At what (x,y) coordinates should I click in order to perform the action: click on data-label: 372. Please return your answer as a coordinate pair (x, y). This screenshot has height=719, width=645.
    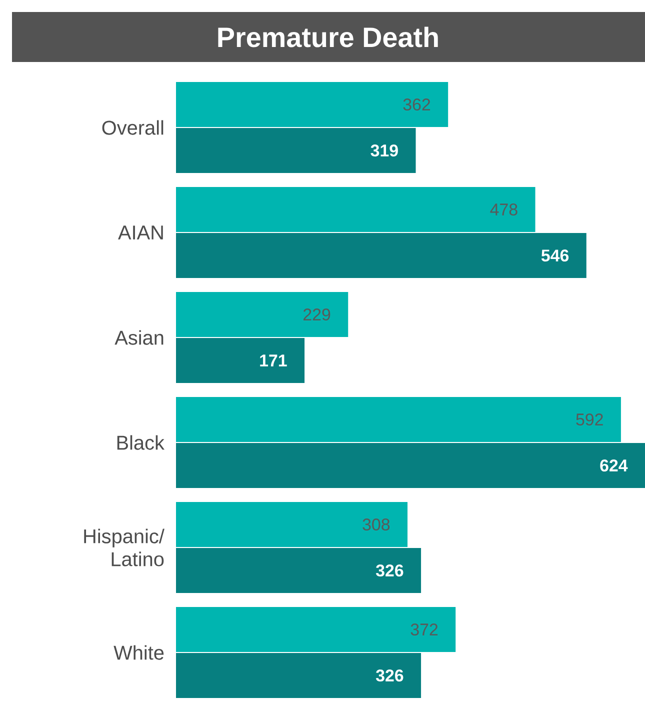
    Looking at the image, I should click on (424, 630).